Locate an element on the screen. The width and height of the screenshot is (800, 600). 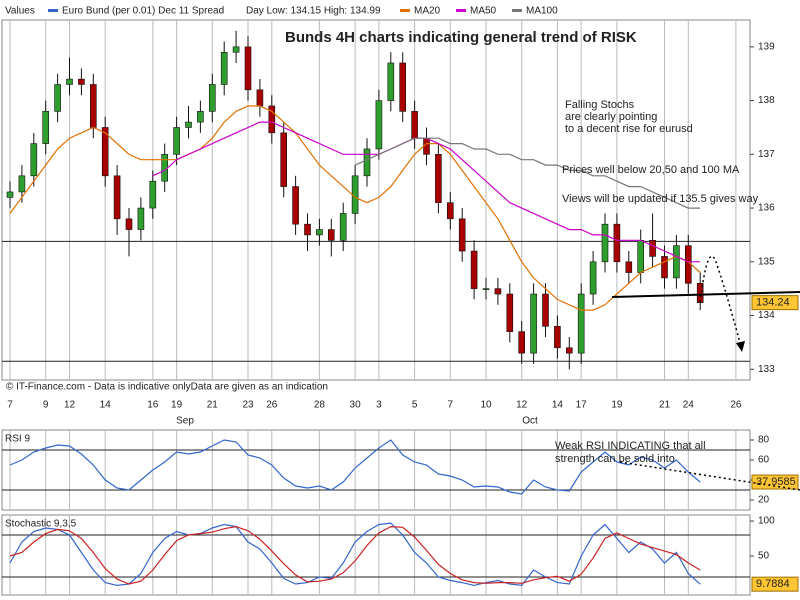
y-tick-label: 134 is located at coordinates (766, 315).